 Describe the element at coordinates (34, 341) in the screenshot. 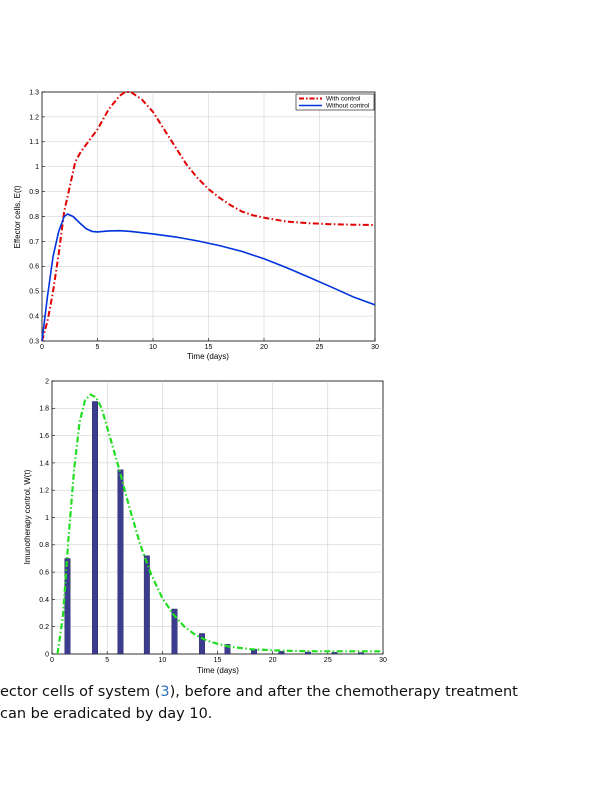

I see `y-tick-label: 0.3` at that location.